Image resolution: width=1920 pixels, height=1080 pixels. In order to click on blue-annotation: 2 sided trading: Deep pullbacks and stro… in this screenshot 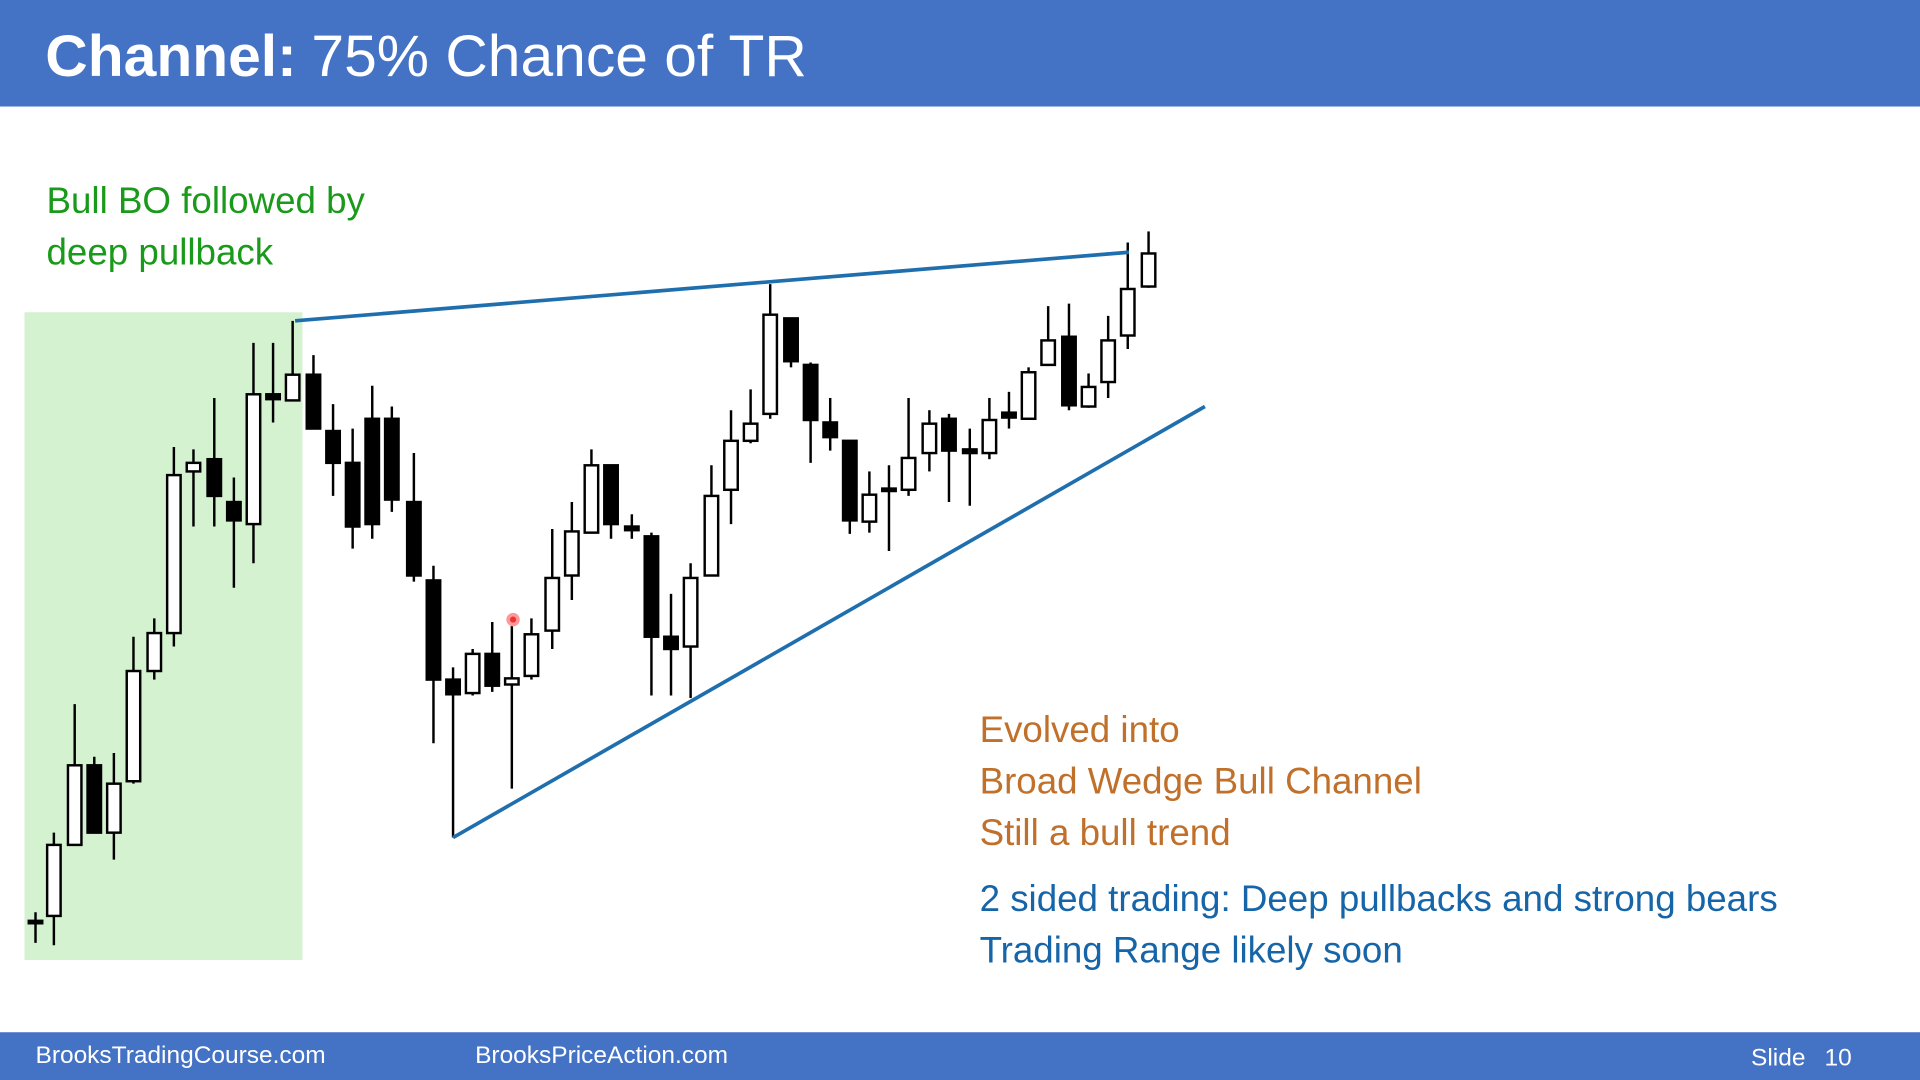, I will do `click(1379, 924)`.